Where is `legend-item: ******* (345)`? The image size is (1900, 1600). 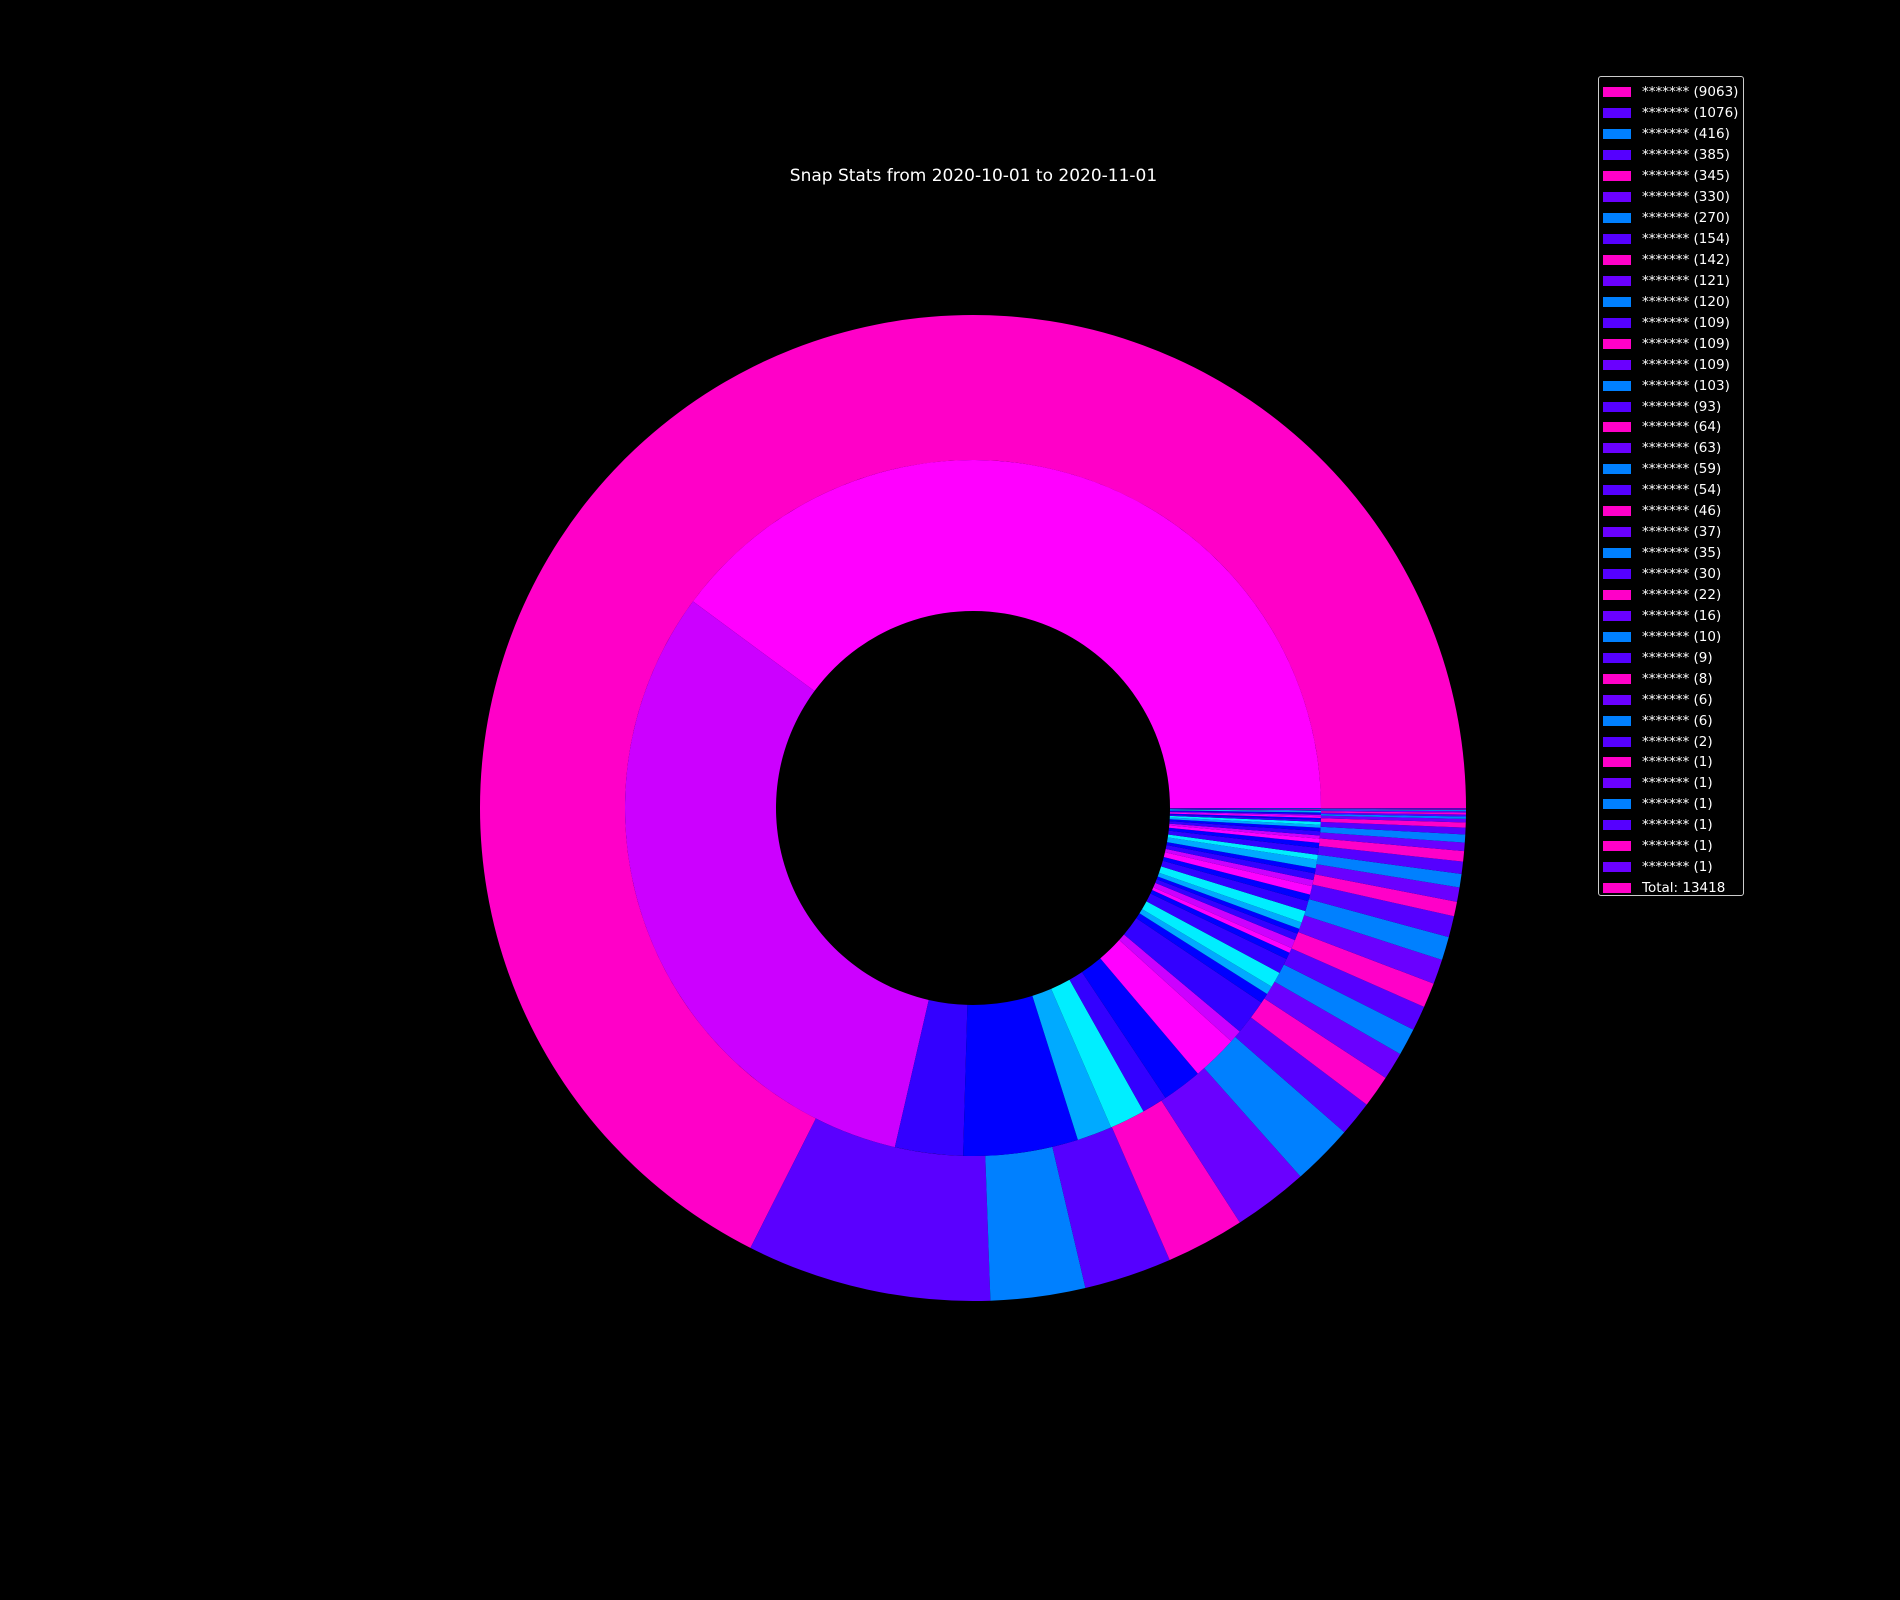
legend-item: ******* (345) is located at coordinates (1671, 176).